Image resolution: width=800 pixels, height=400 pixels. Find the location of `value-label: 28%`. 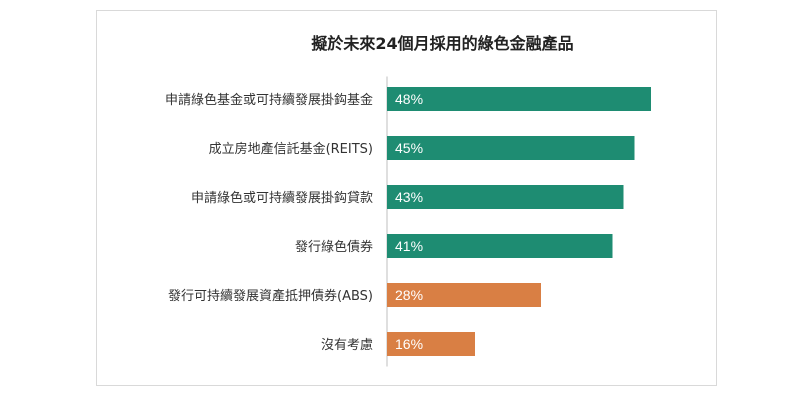

value-label: 28% is located at coordinates (409, 295).